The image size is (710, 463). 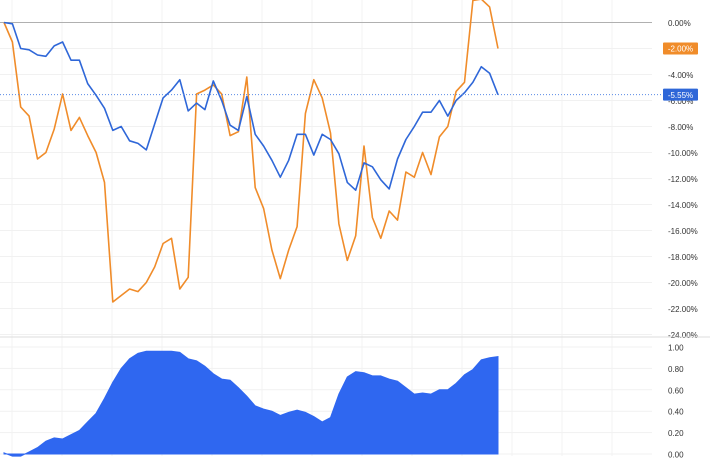 What do you see at coordinates (676, 348) in the screenshot?
I see `y-tick-label: 1.00` at bounding box center [676, 348].